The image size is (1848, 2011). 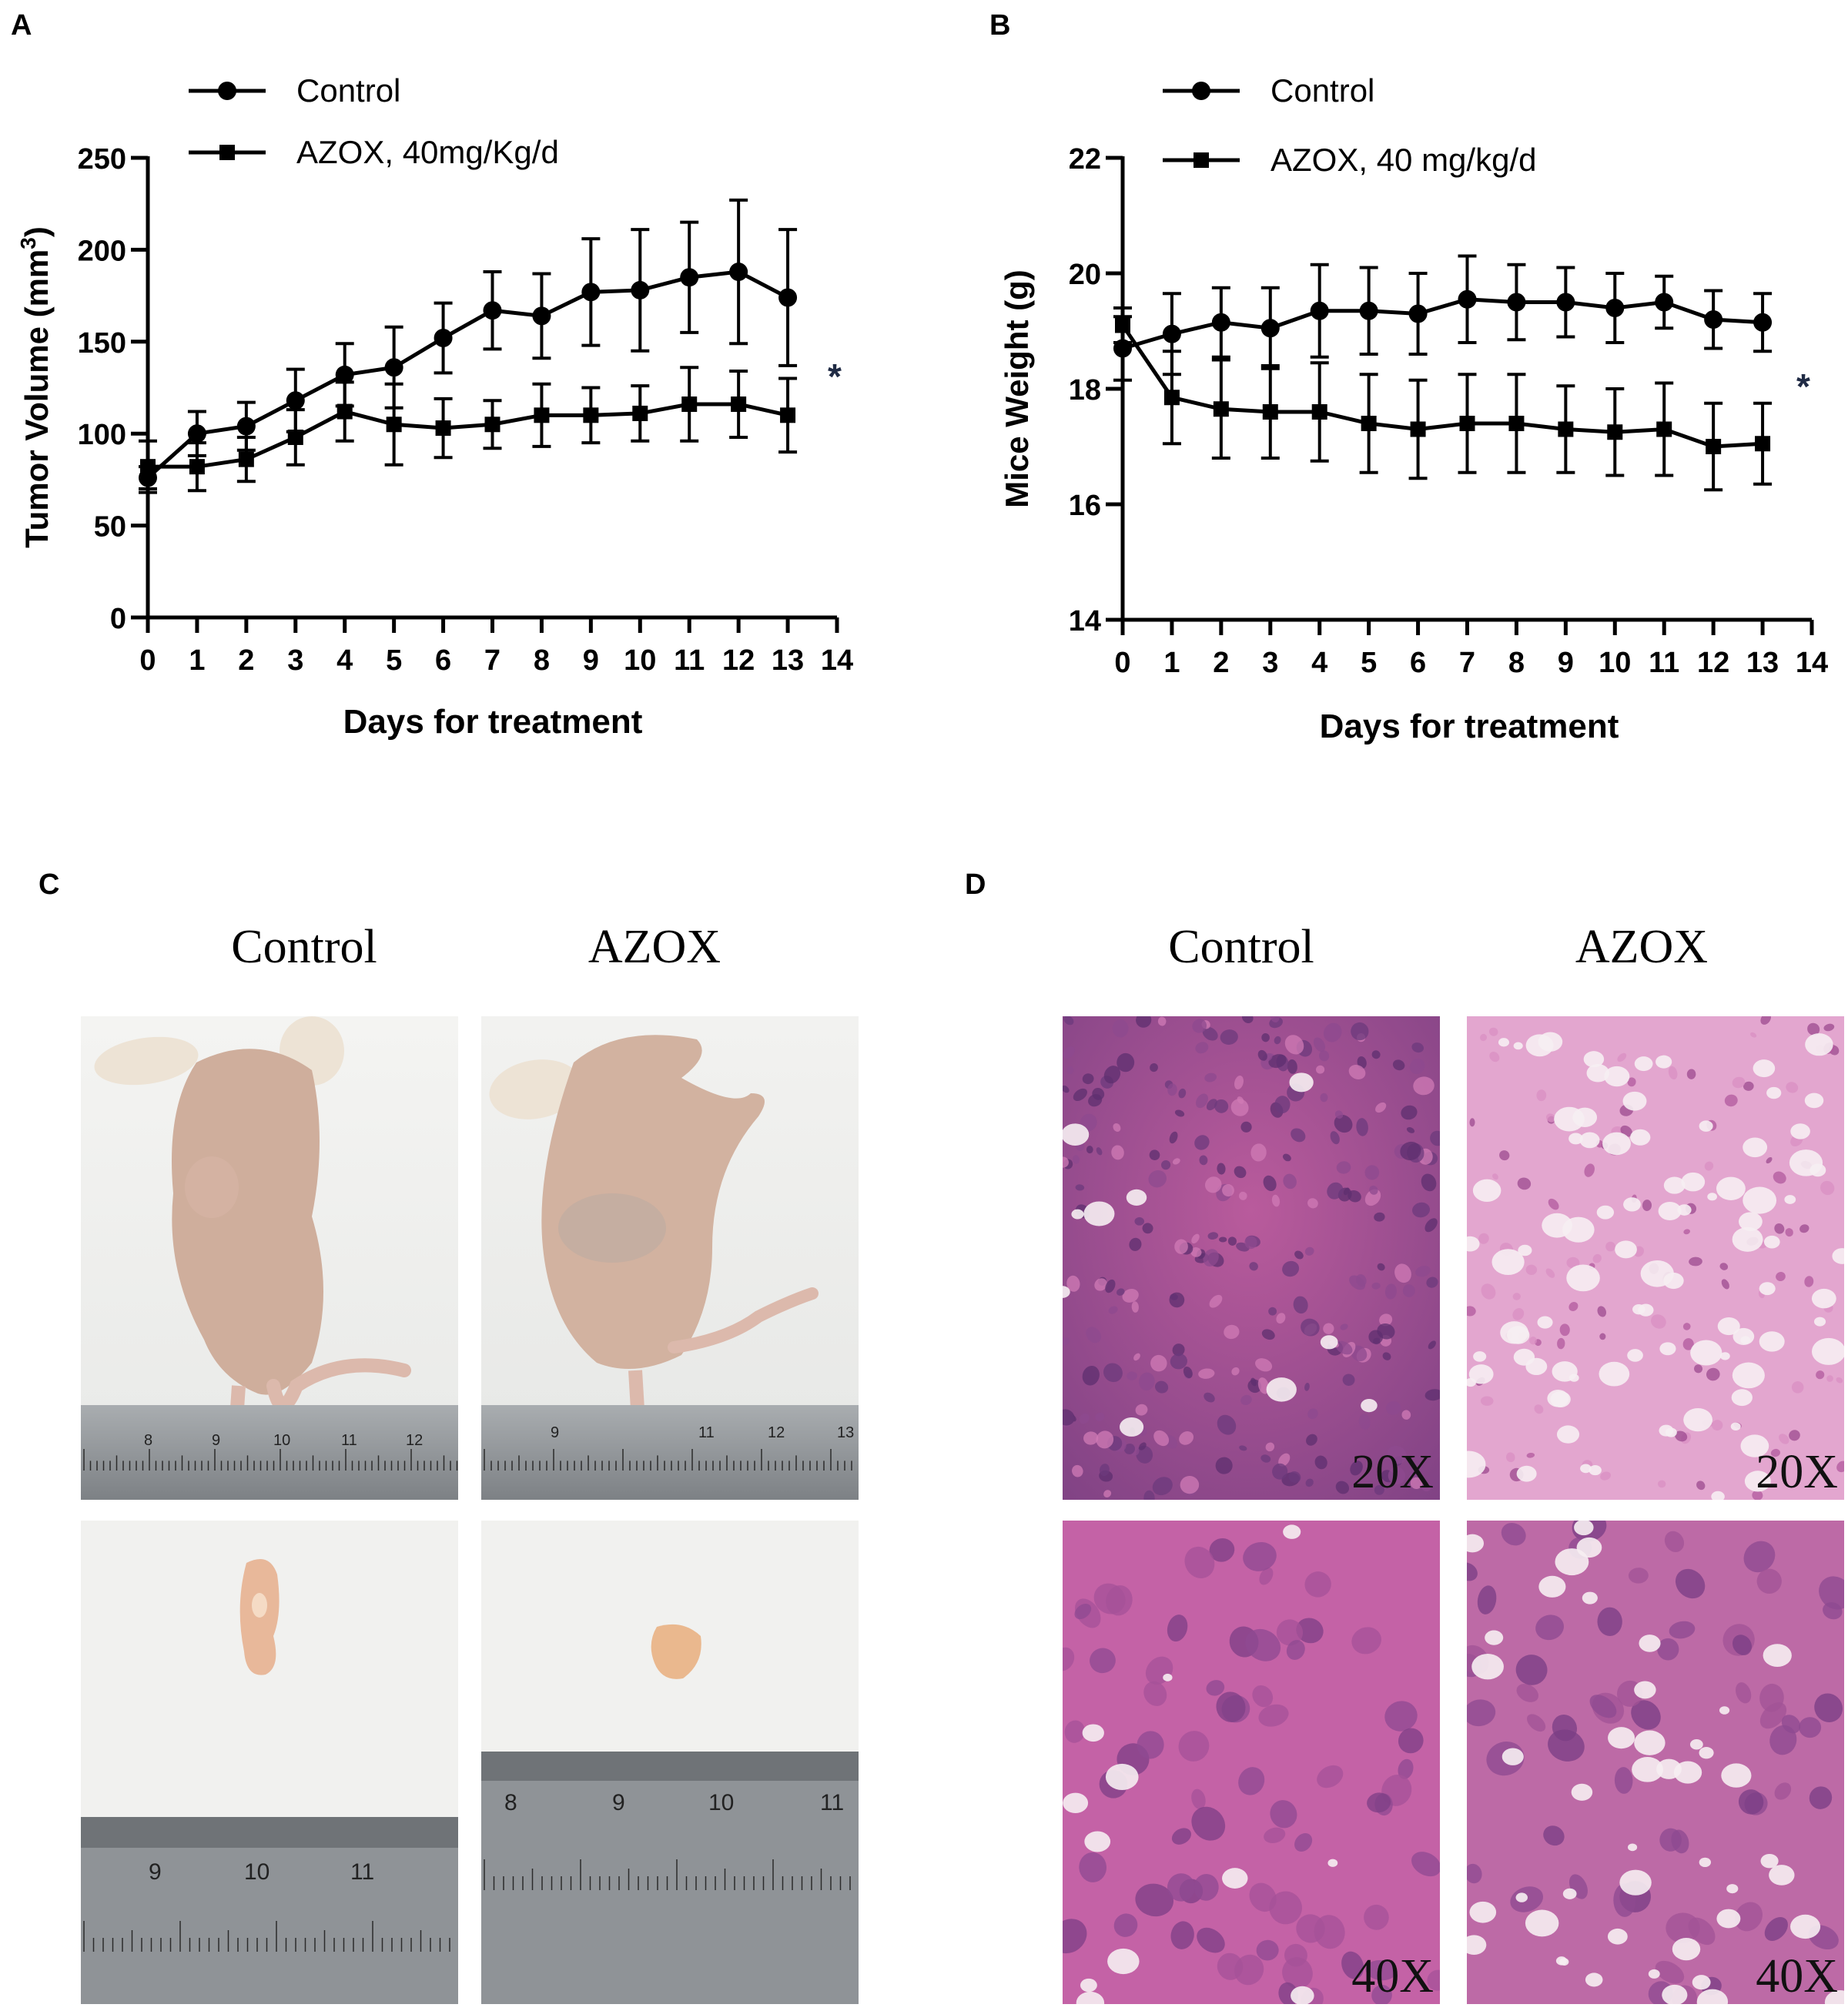 What do you see at coordinates (1566, 663) in the screenshot?
I see `x-tick-label: 9` at bounding box center [1566, 663].